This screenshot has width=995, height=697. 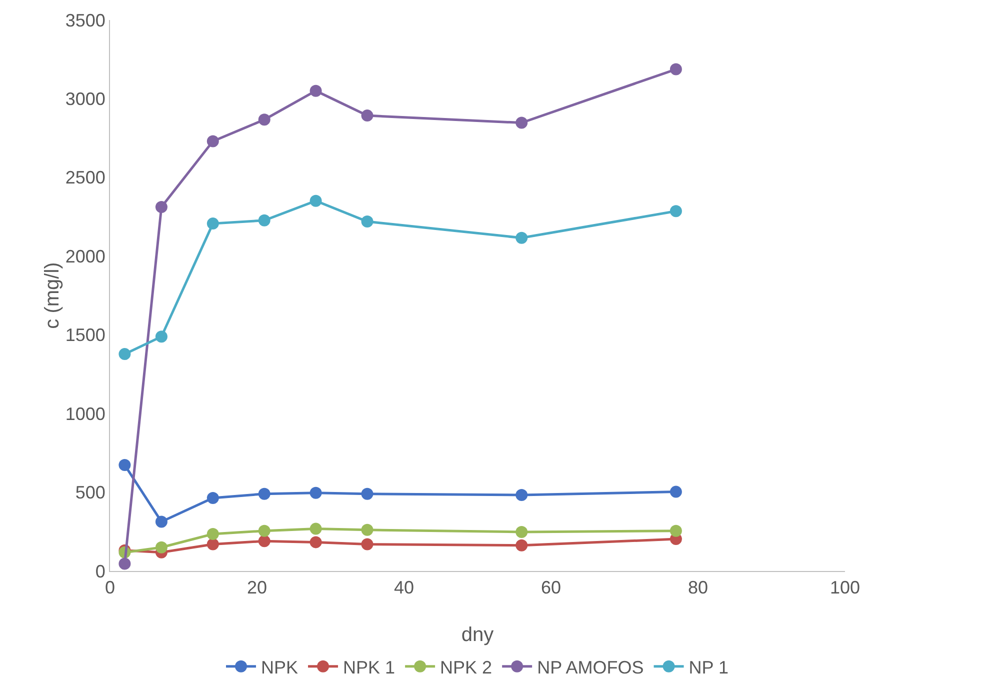 I want to click on y-tick-label: 2500, so click(x=85, y=178).